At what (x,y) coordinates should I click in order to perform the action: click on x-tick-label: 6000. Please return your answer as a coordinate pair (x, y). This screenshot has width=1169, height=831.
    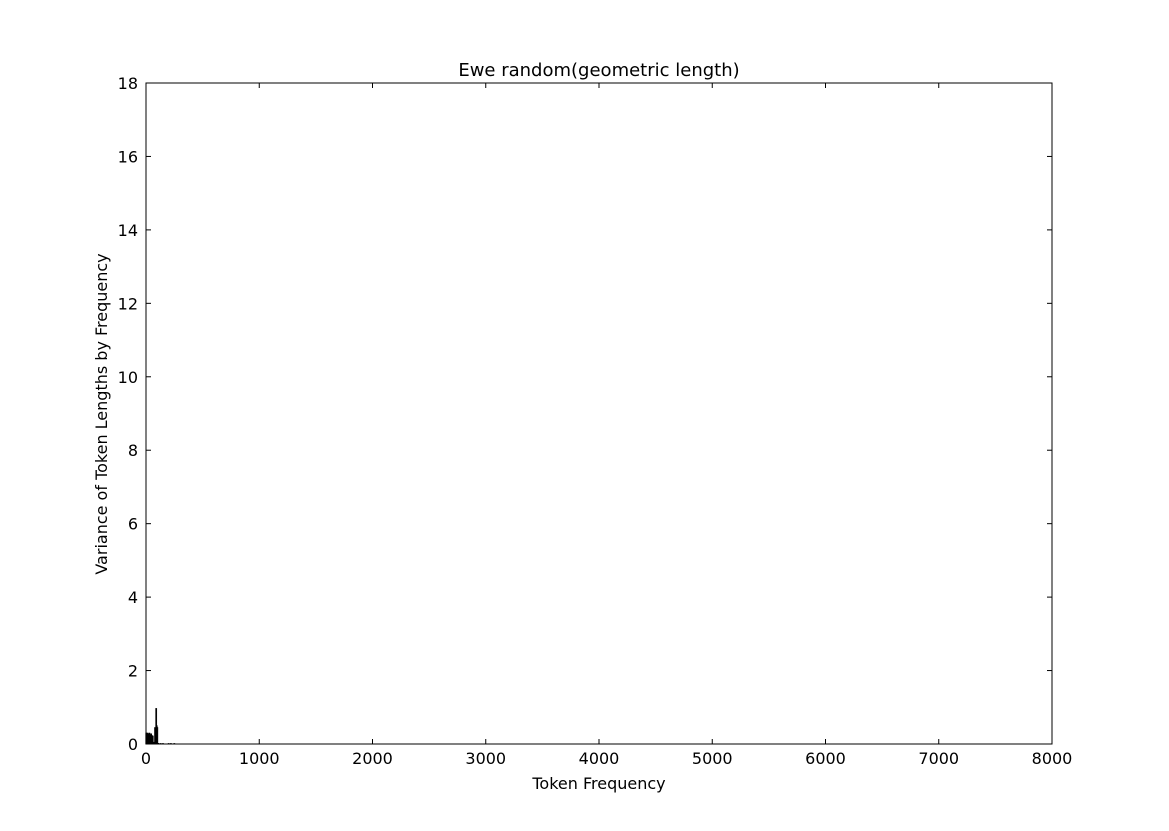
    Looking at the image, I should click on (825, 758).